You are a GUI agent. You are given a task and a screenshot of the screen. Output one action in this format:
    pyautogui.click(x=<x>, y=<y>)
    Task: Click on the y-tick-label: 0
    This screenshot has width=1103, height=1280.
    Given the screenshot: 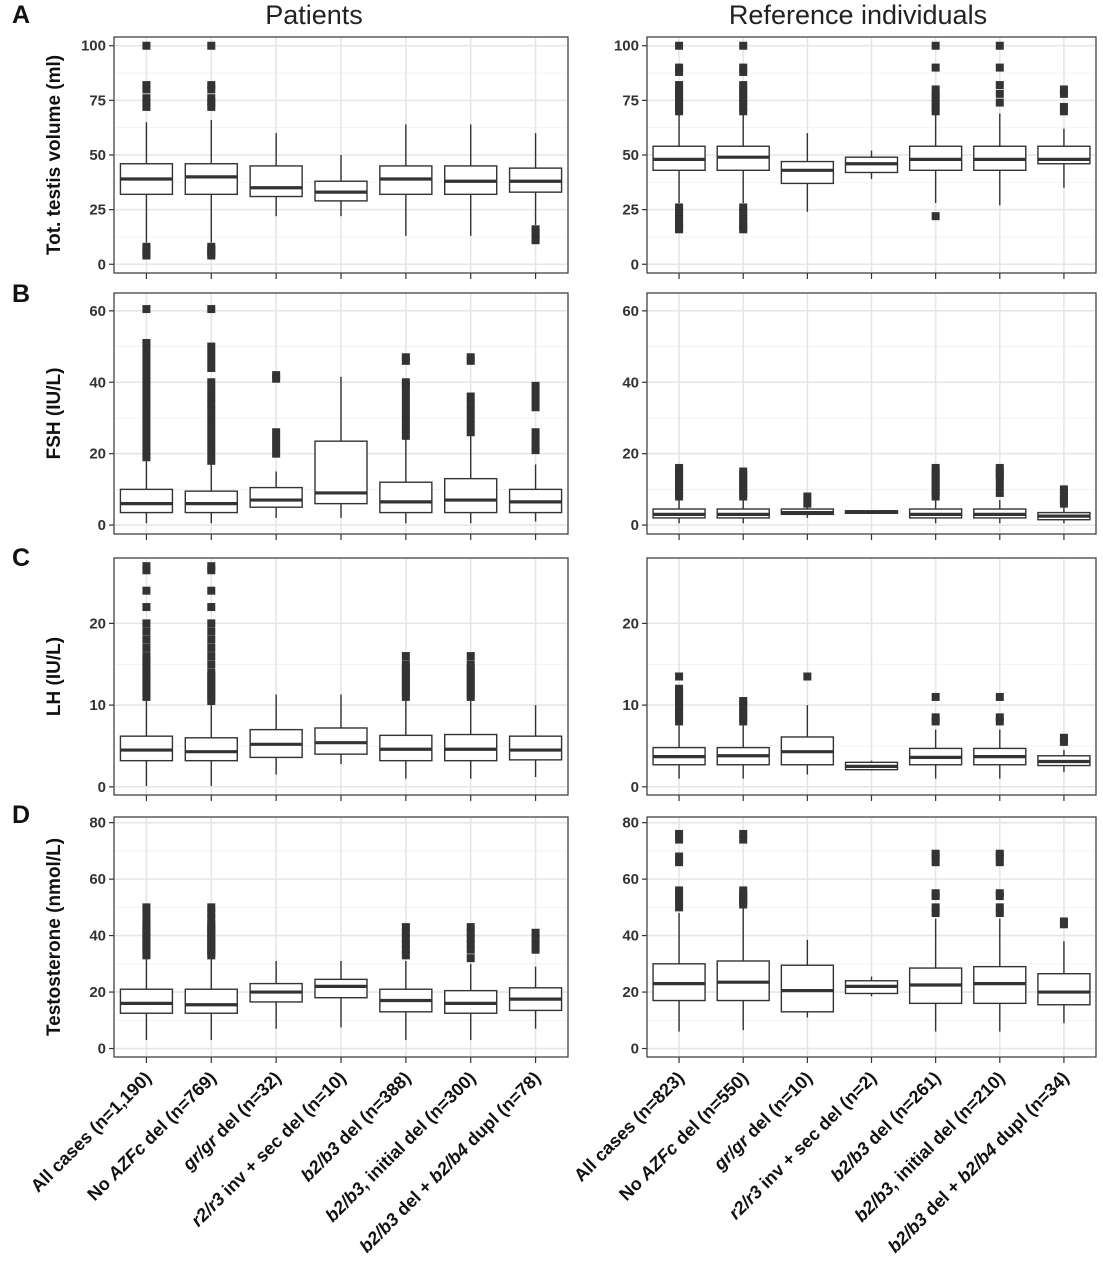 What is the action you would take?
    pyautogui.click(x=102, y=264)
    